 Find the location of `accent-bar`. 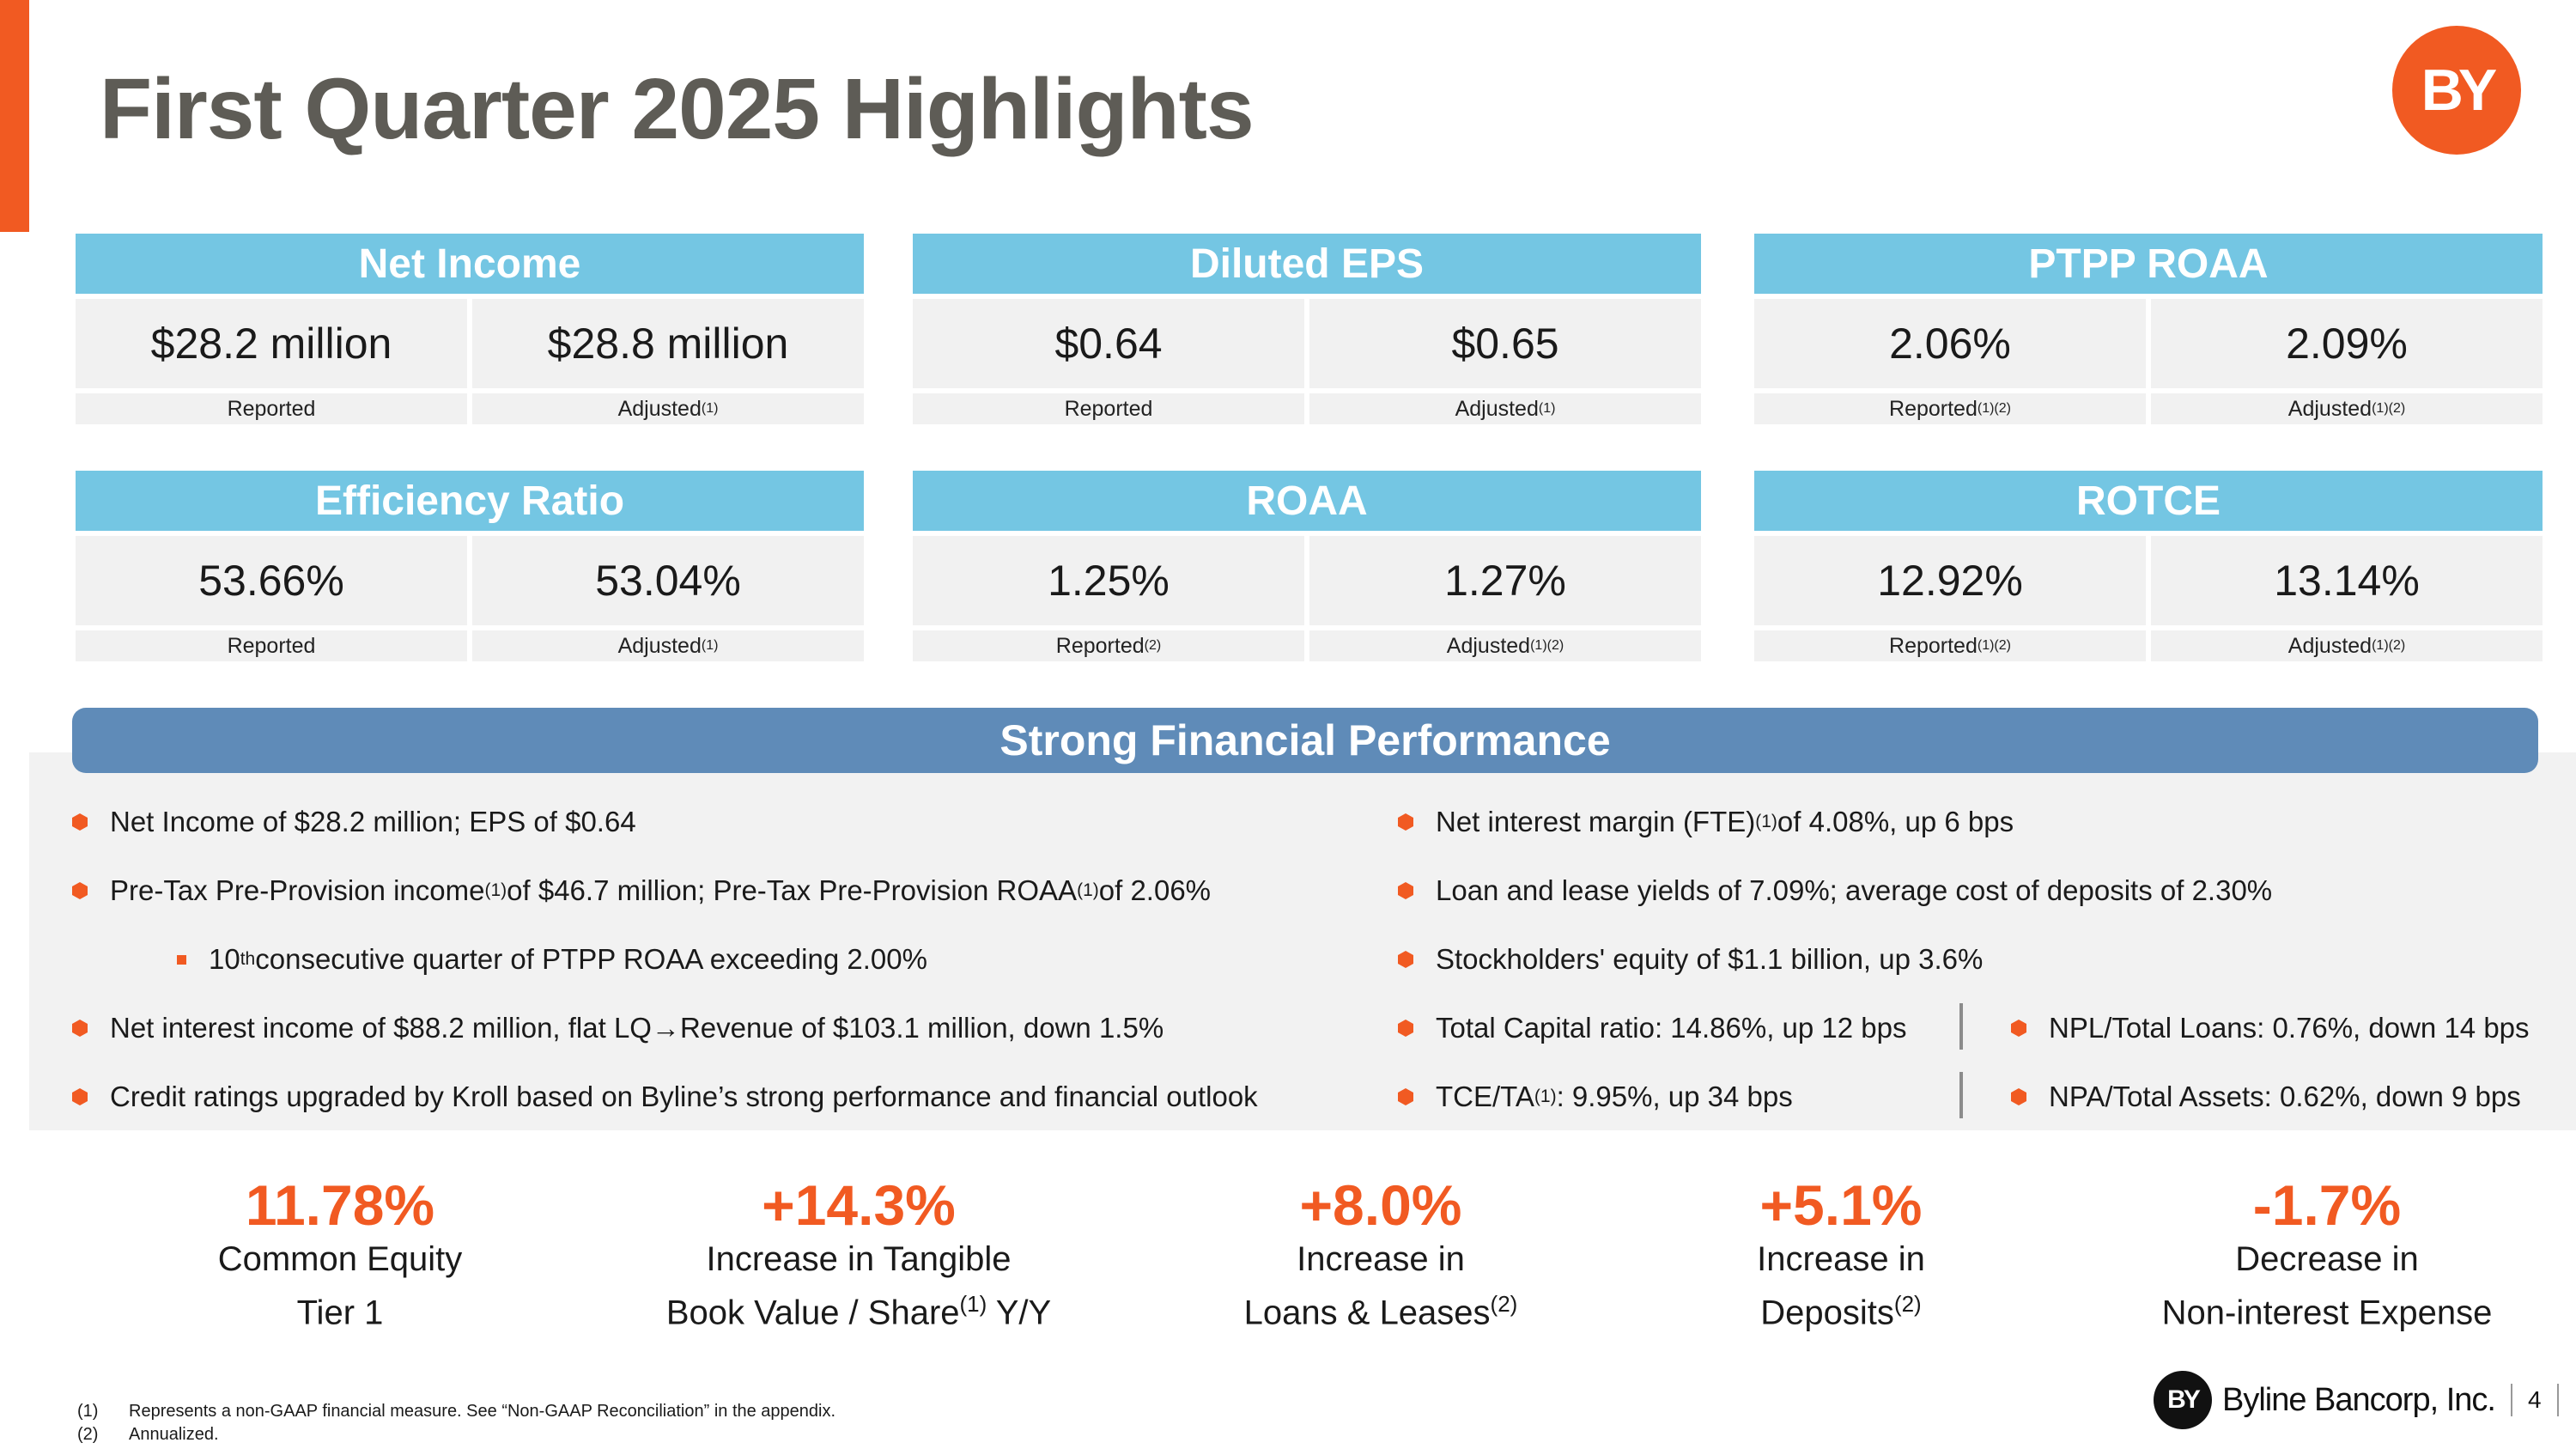

accent-bar is located at coordinates (15, 116).